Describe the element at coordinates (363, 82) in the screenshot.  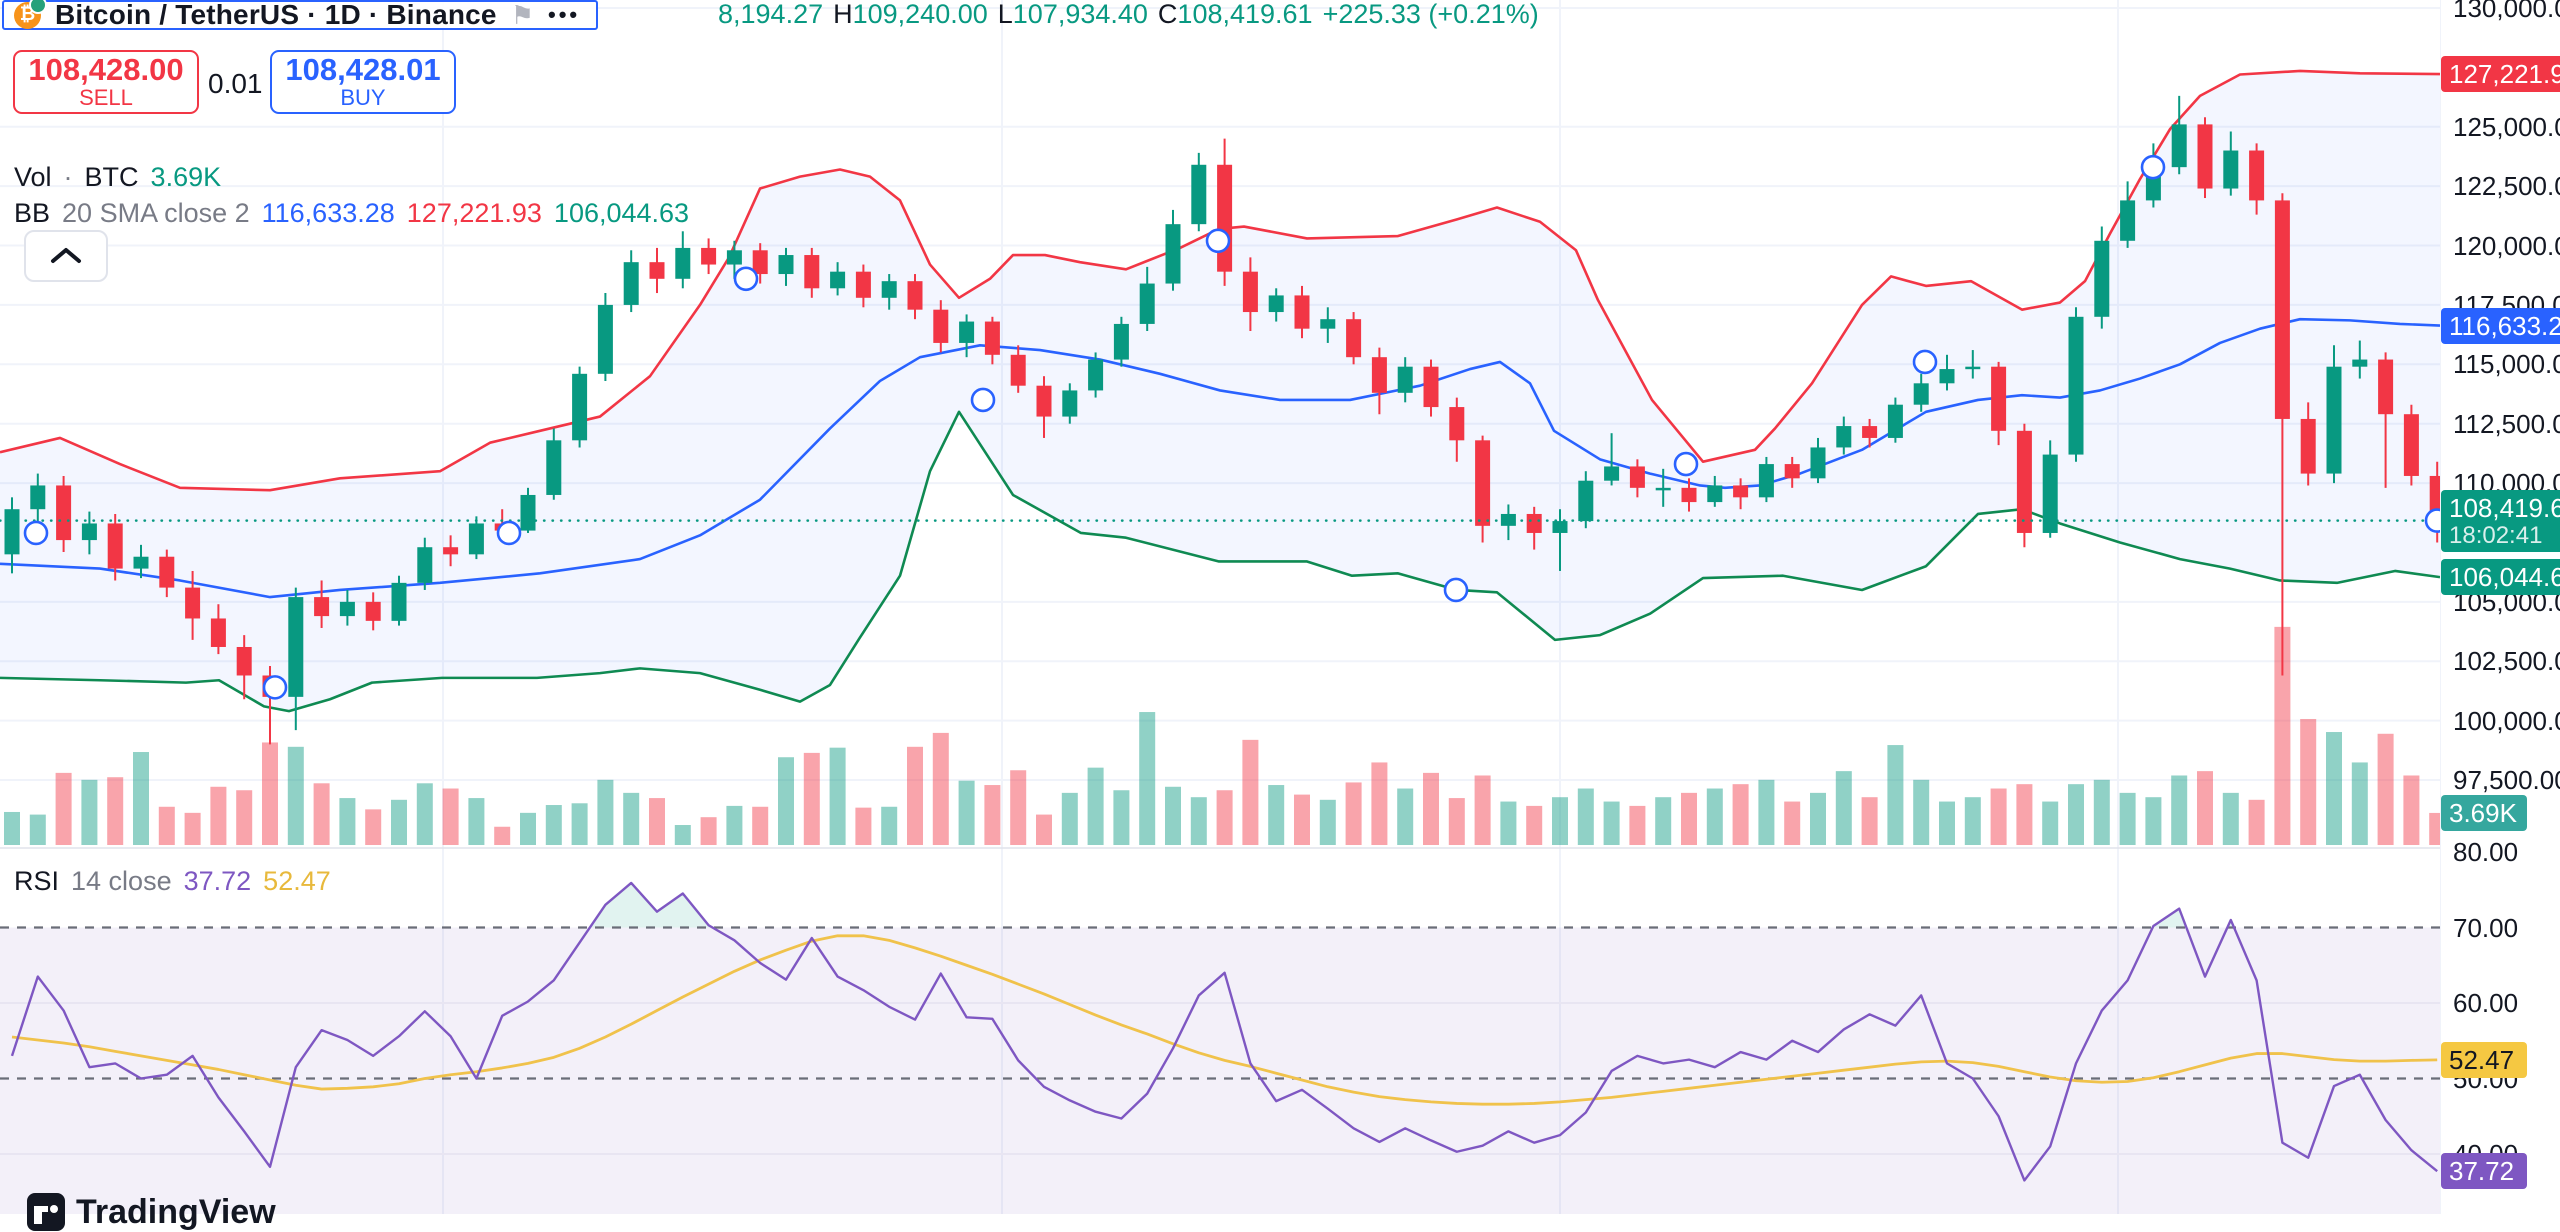
I see `buy-button: 108,428.01 BUY` at that location.